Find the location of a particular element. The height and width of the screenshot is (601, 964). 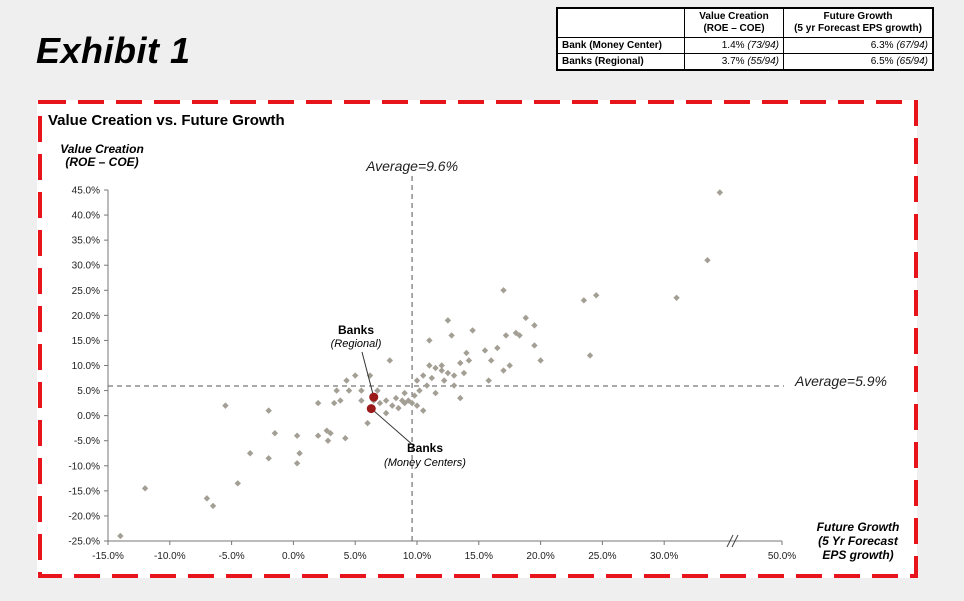

x-tick-label: -5.0% is located at coordinates (232, 556).